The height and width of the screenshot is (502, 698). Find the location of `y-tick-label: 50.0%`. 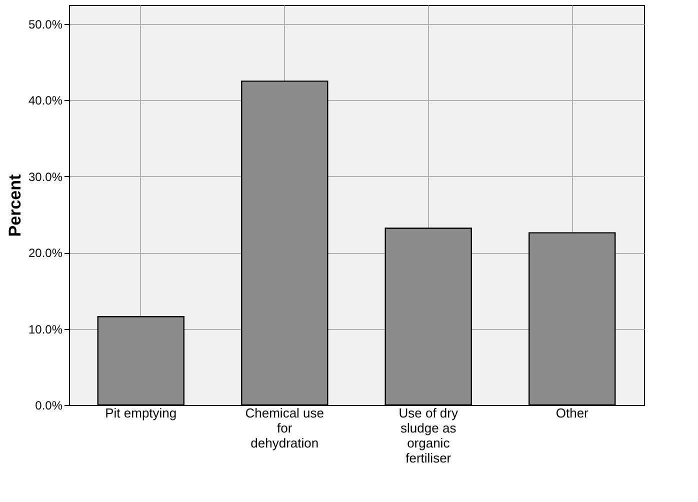

y-tick-label: 50.0% is located at coordinates (45, 25).